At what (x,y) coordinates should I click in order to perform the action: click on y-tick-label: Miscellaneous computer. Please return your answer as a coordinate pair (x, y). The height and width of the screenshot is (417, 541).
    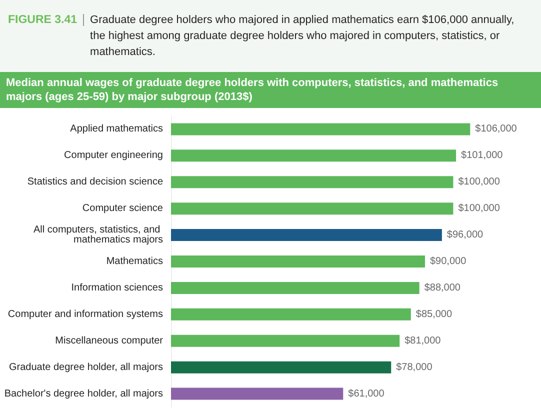
    Looking at the image, I should click on (109, 340).